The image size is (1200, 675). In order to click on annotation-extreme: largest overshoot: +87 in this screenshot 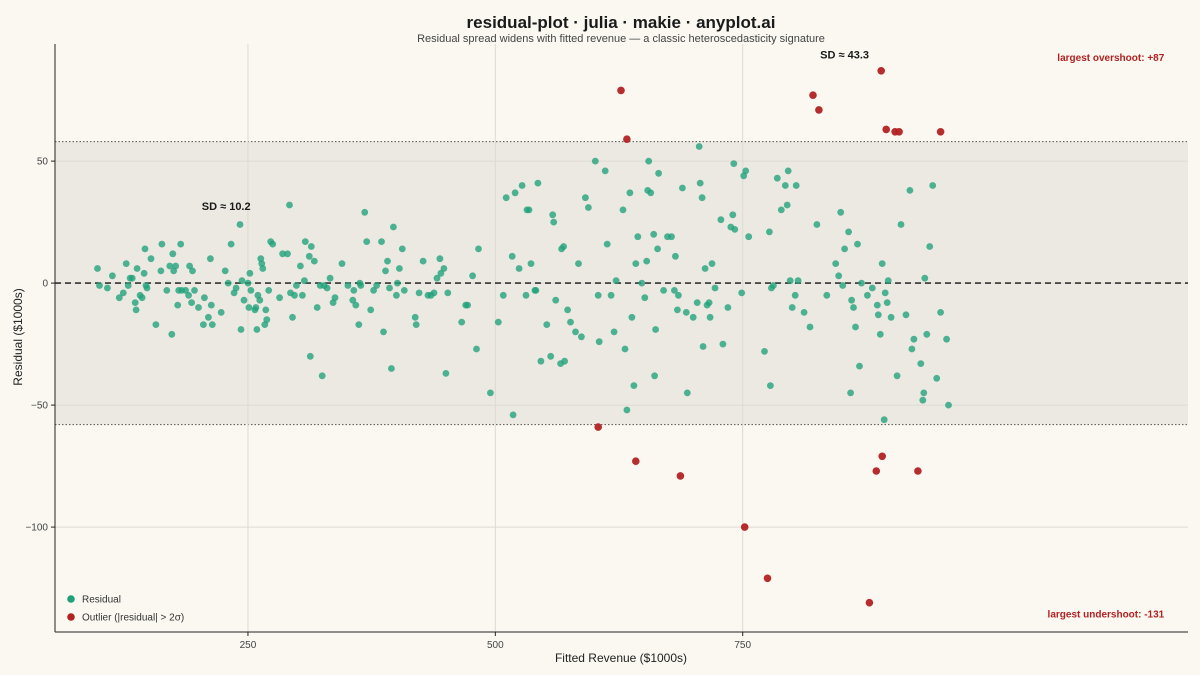, I will do `click(1110, 58)`.